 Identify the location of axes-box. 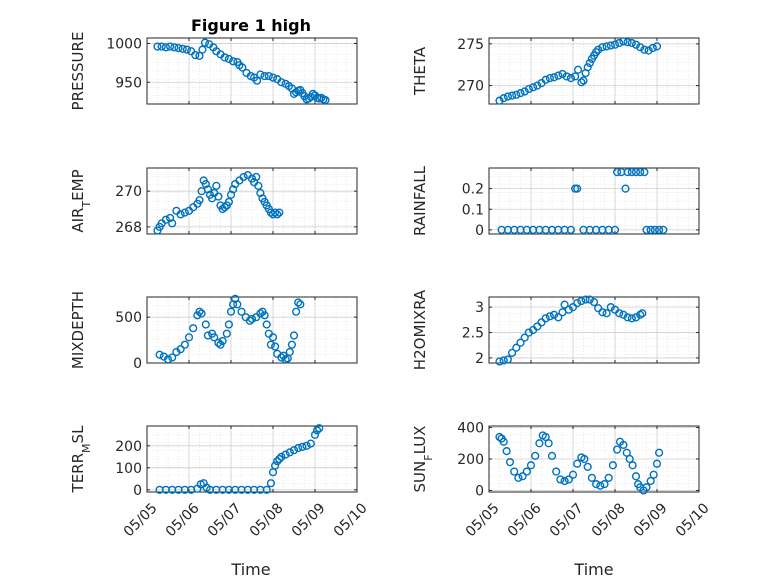
(594, 330).